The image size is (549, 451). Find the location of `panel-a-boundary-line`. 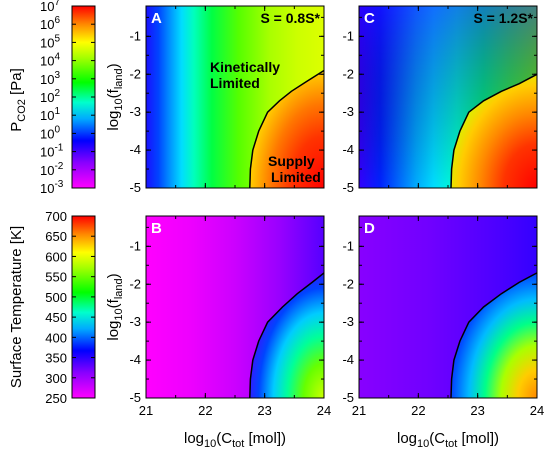

panel-a-boundary-line is located at coordinates (287, 129).